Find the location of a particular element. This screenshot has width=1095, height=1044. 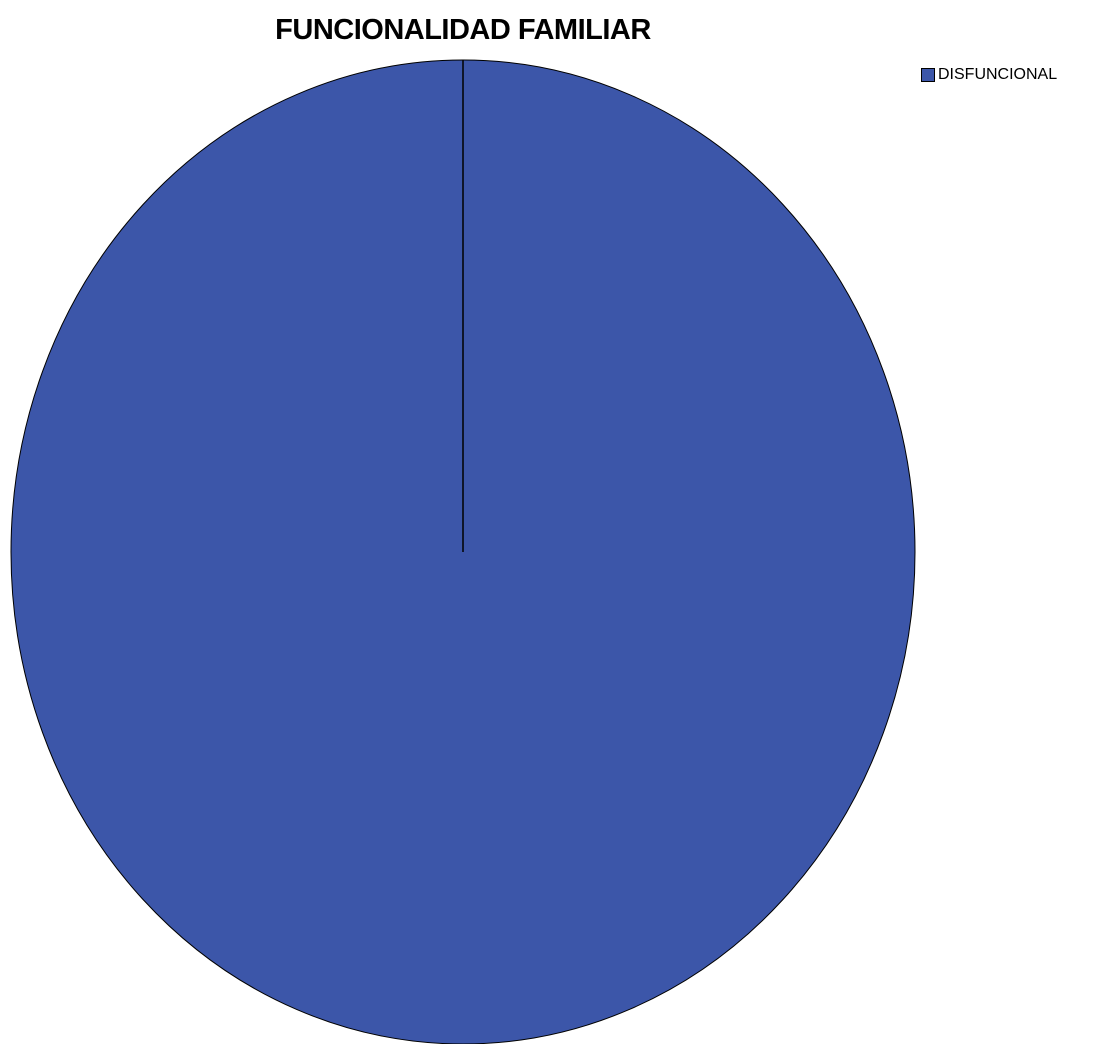

chart-legend: DISFUNCIONAL is located at coordinates (989, 75).